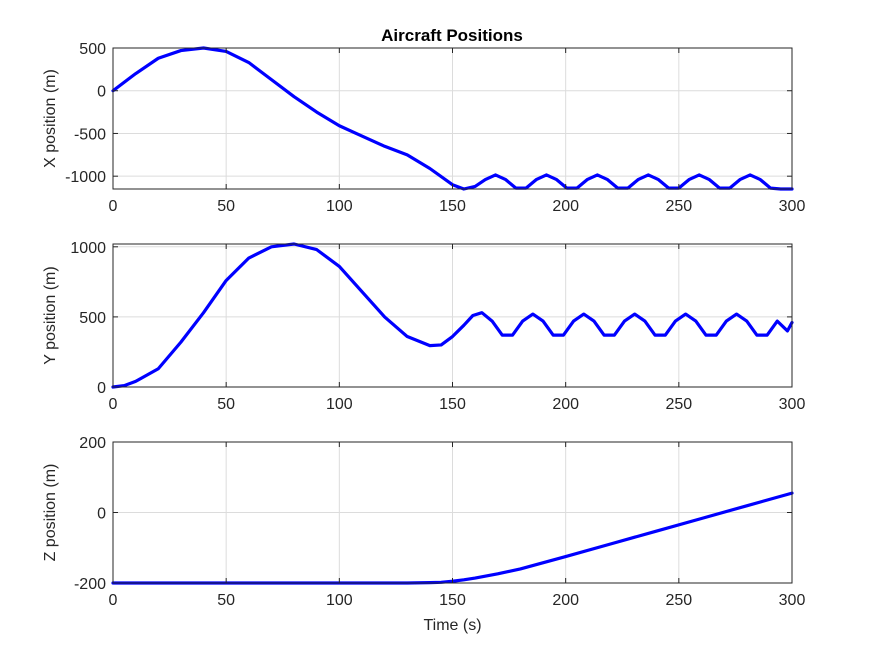 The image size is (875, 656). I want to click on y-axis-label-x: X position (m), so click(50, 118).